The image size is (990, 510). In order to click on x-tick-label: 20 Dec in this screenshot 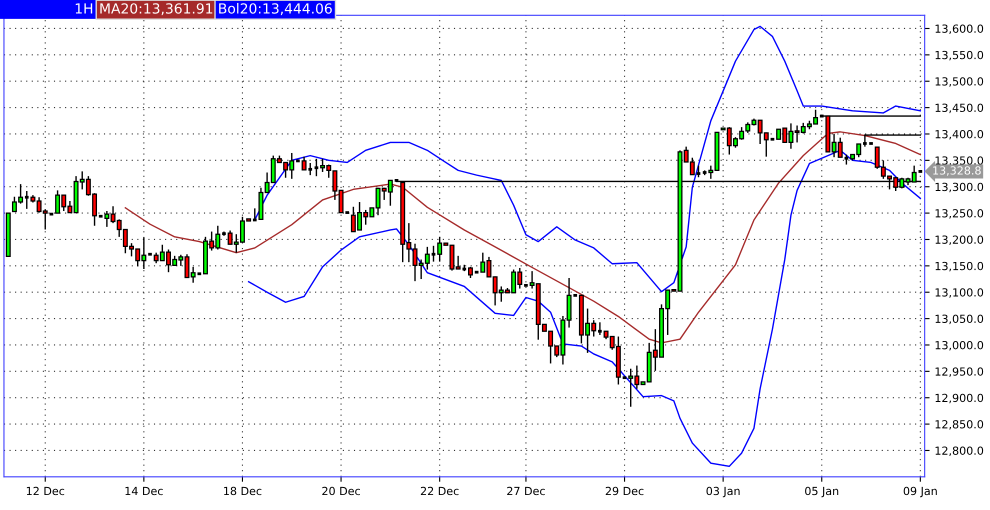, I will do `click(341, 491)`.